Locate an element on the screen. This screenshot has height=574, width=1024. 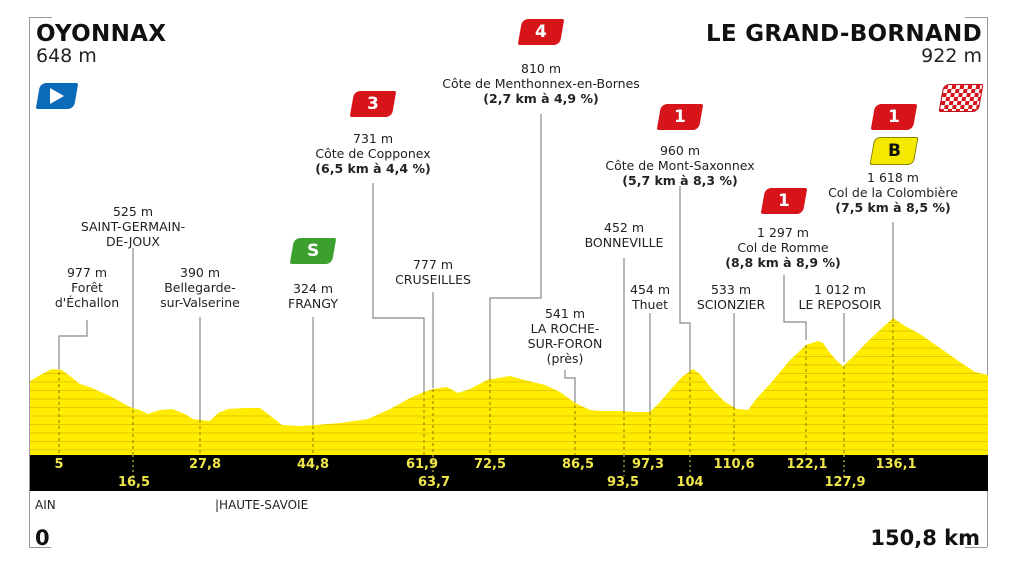
km-mark: 63,7 is located at coordinates (434, 482).